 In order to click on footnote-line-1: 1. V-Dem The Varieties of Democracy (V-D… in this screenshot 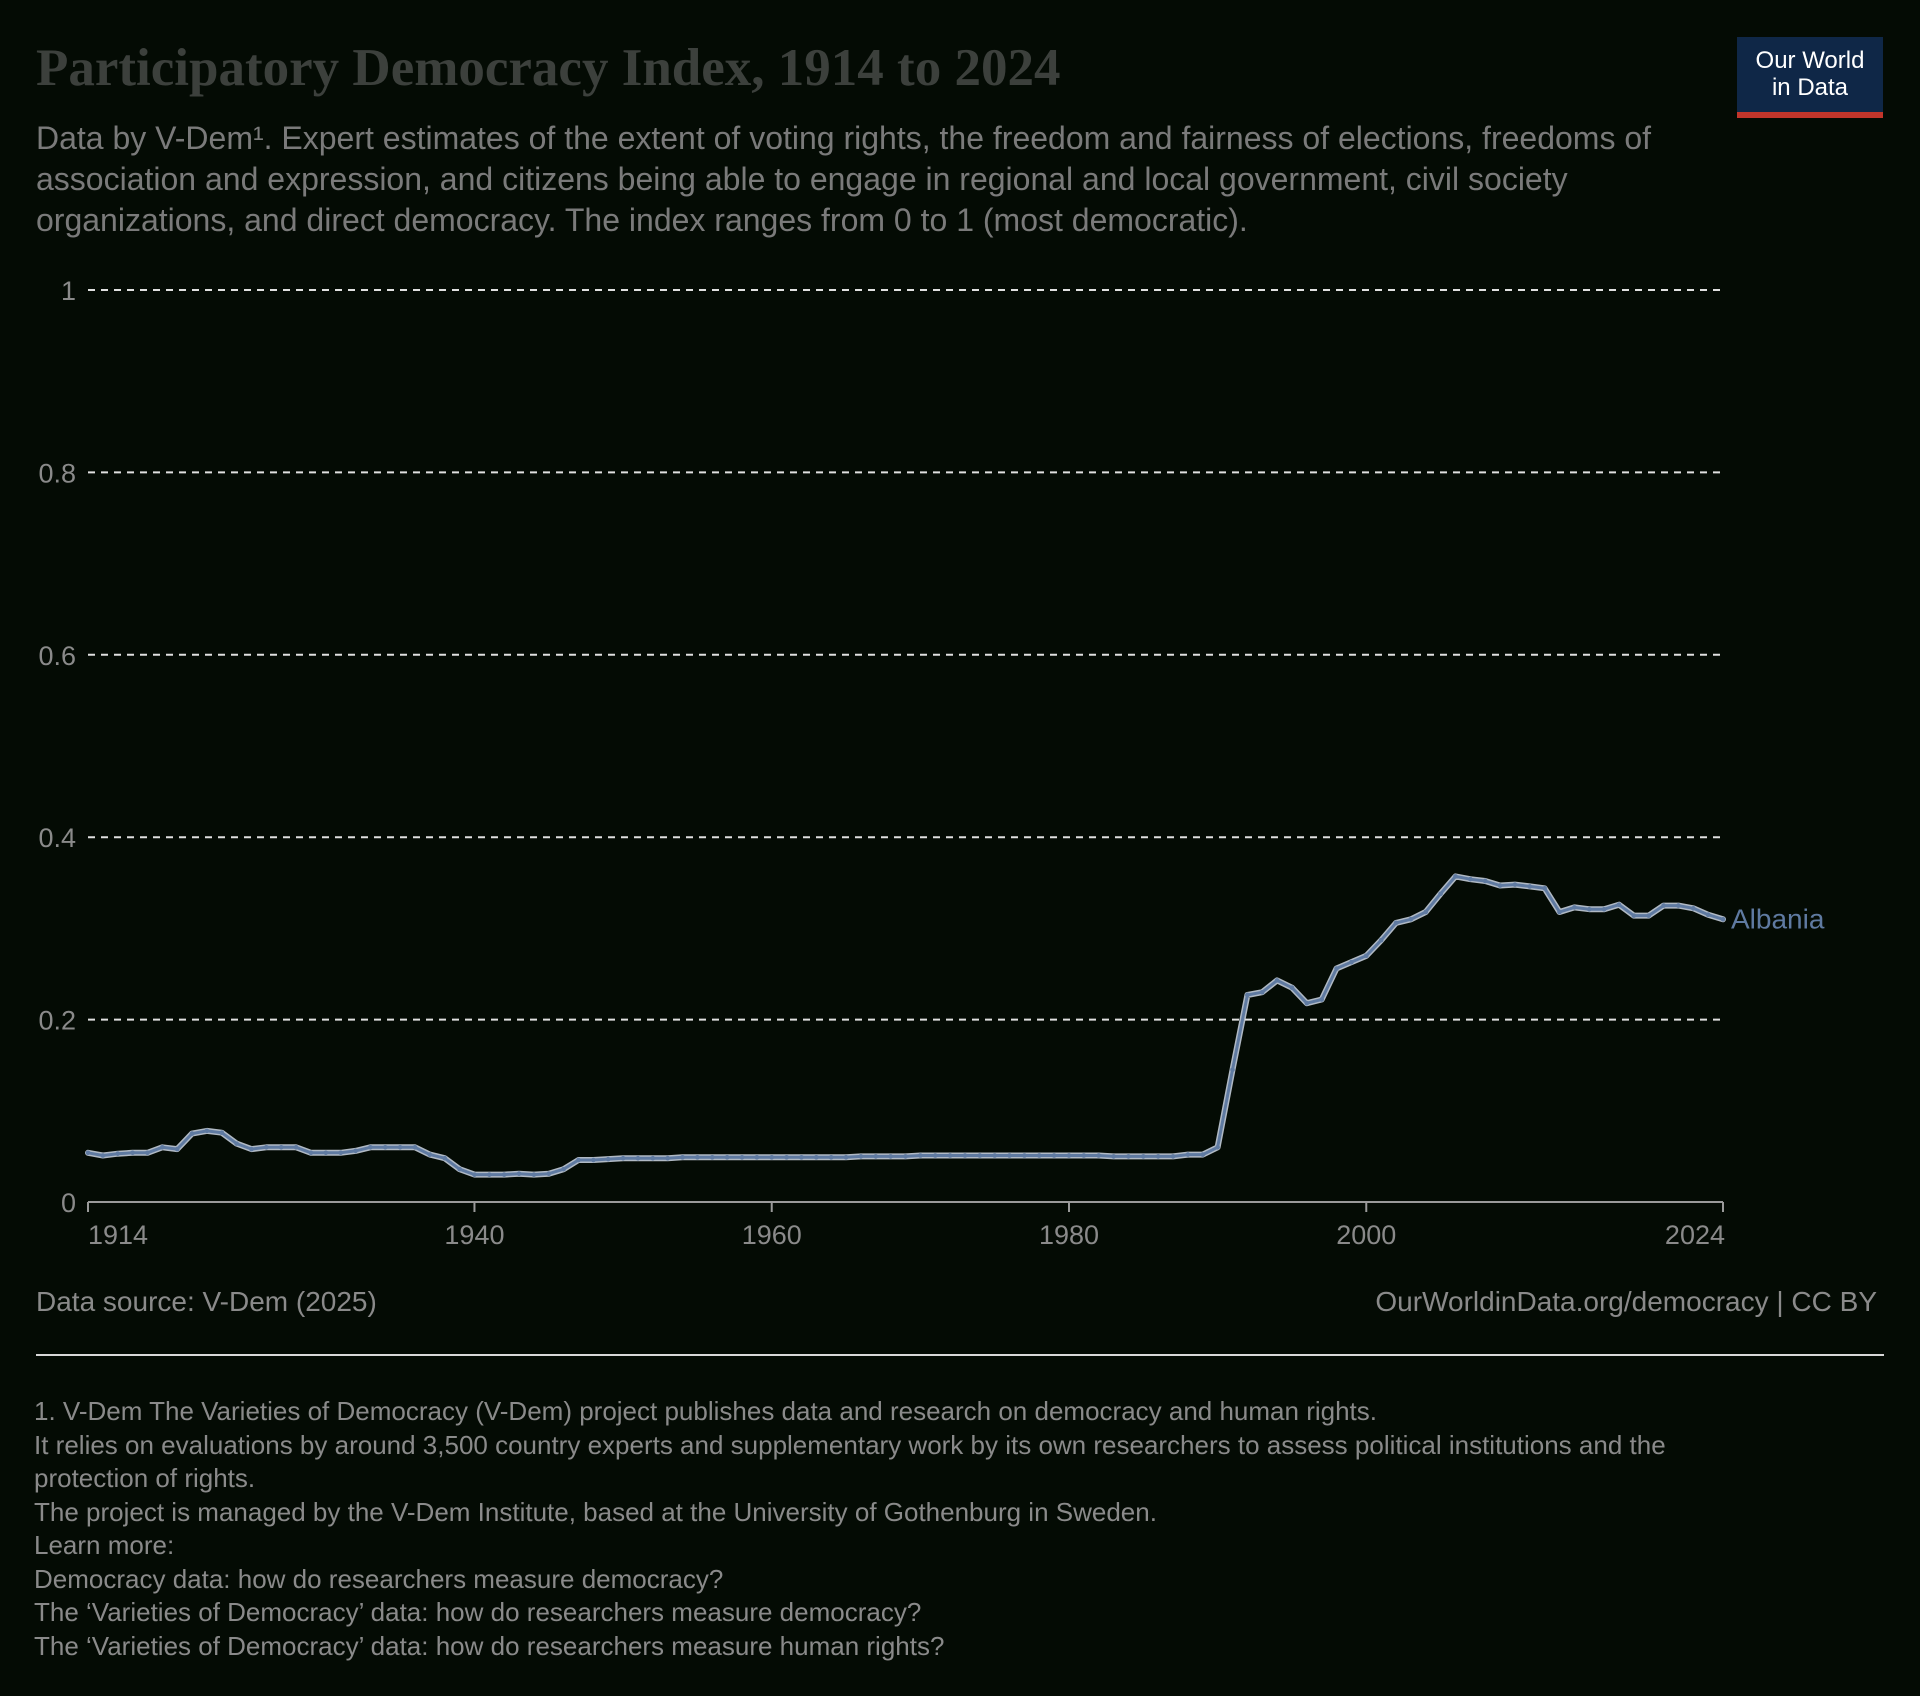, I will do `click(705, 1411)`.